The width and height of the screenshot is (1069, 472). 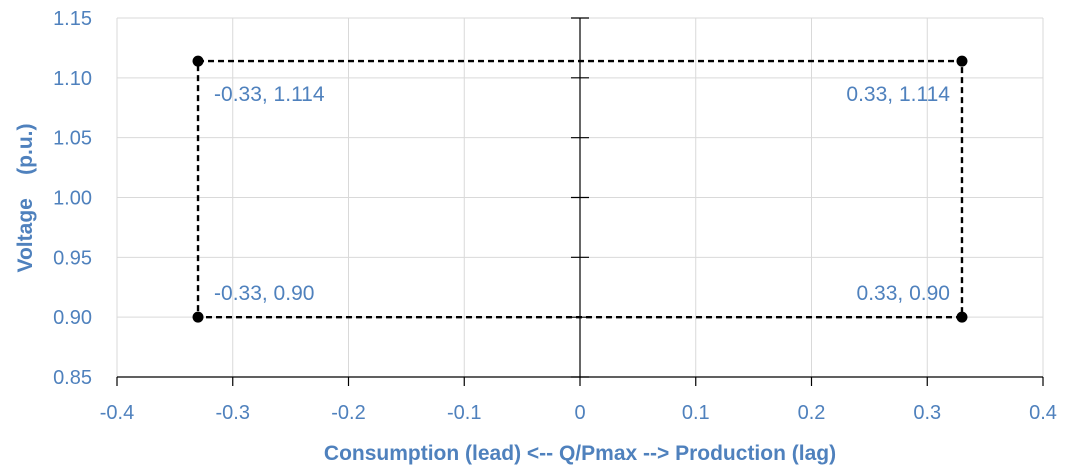 What do you see at coordinates (269, 94) in the screenshot?
I see `data-label: -0.33, 1.114` at bounding box center [269, 94].